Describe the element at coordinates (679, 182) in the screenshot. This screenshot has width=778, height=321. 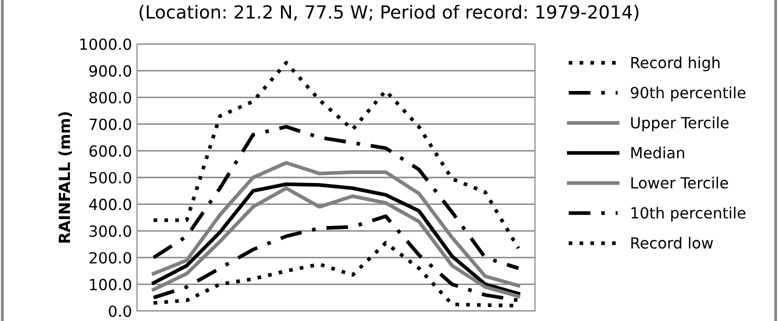
I see `legend-label: Lower Tercile` at that location.